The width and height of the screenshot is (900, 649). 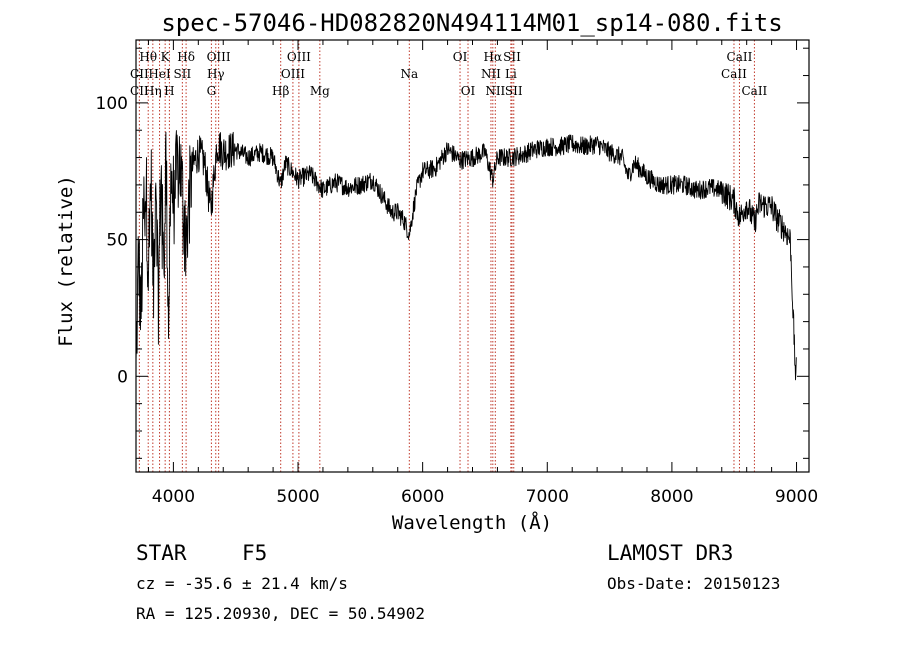 I want to click on marker-label: Hθ, so click(x=148, y=57).